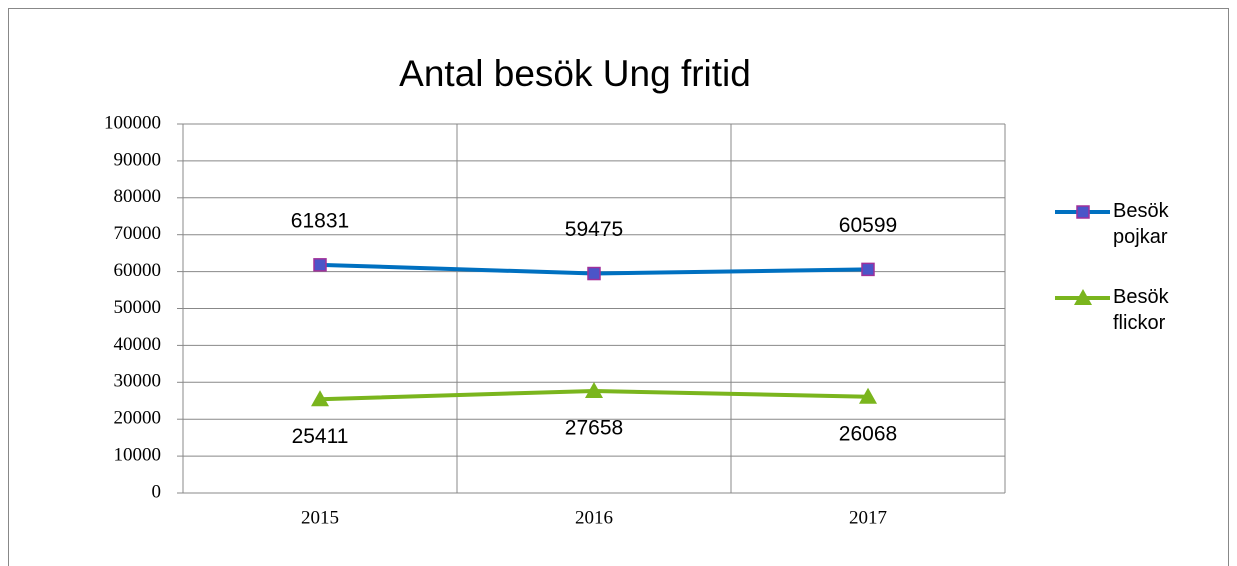  What do you see at coordinates (320, 220) in the screenshot?
I see `data-label: 61831` at bounding box center [320, 220].